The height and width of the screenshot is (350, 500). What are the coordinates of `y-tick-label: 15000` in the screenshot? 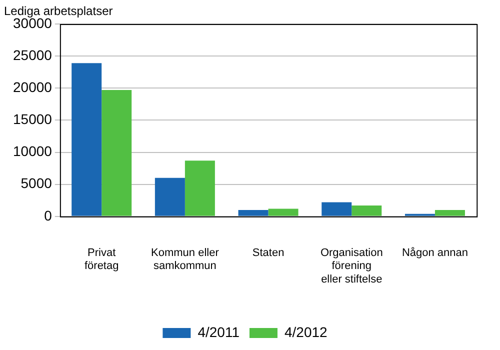 It's located at (32, 119).